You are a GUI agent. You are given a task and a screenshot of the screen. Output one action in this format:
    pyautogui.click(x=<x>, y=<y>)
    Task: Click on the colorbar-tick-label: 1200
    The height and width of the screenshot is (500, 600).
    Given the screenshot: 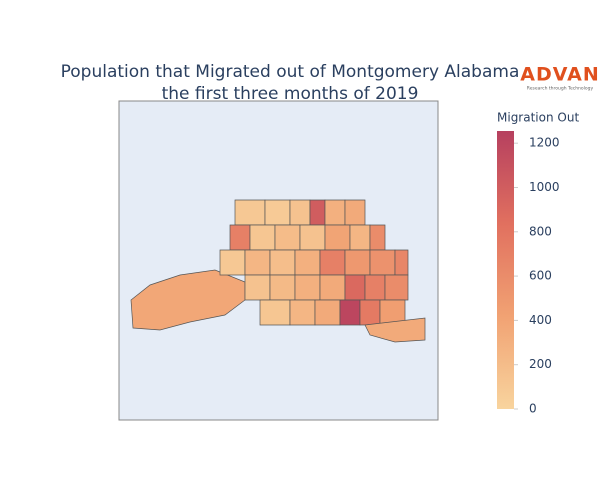 What is the action you would take?
    pyautogui.click(x=544, y=143)
    